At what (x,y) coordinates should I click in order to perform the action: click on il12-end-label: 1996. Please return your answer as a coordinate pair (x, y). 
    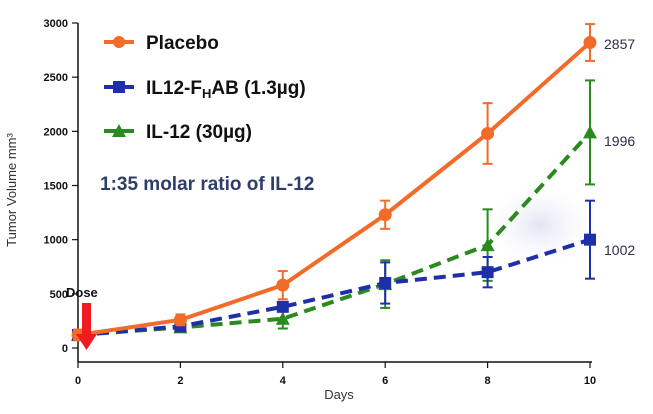
    Looking at the image, I should click on (619, 141).